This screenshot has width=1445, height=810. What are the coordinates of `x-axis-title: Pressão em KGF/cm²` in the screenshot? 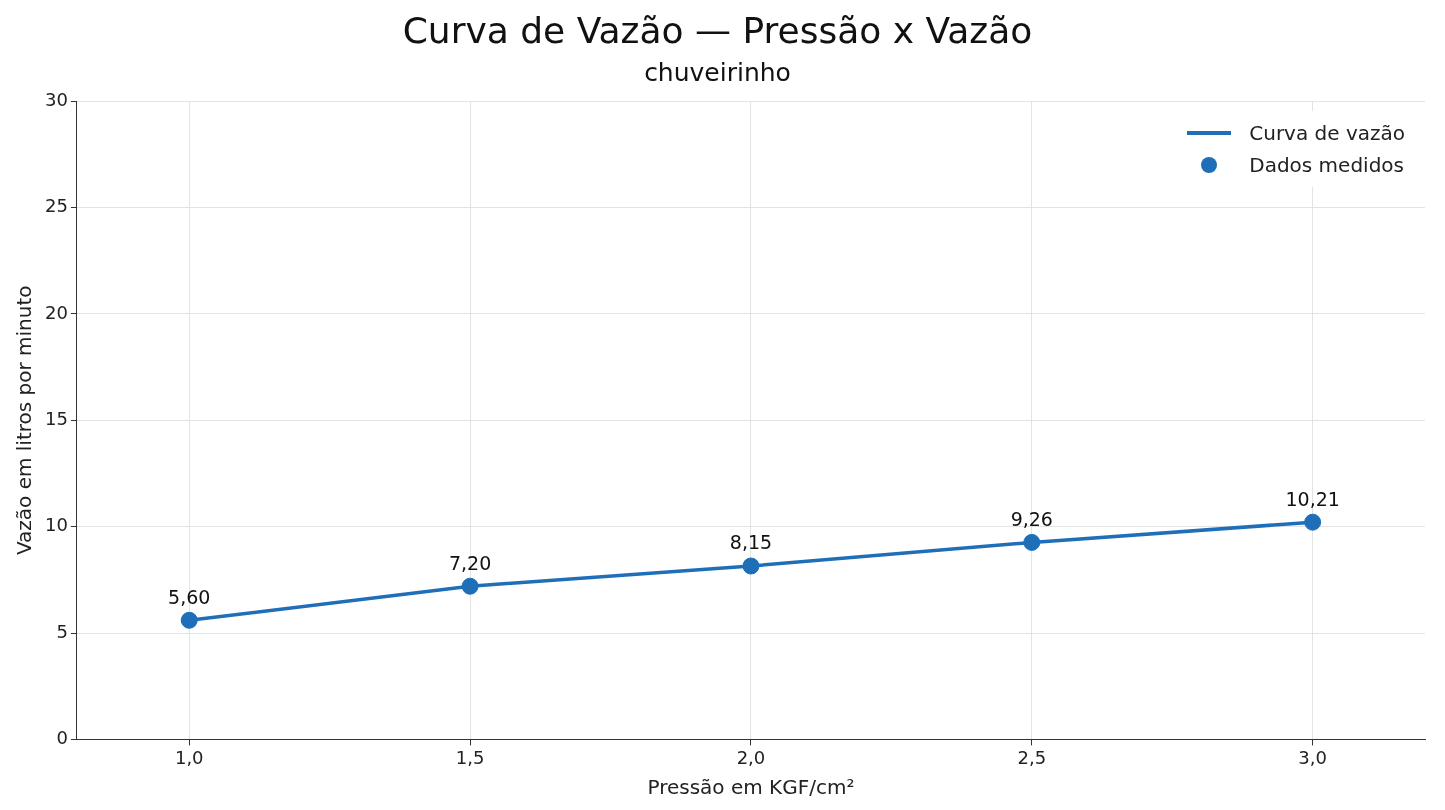 It's located at (751, 787).